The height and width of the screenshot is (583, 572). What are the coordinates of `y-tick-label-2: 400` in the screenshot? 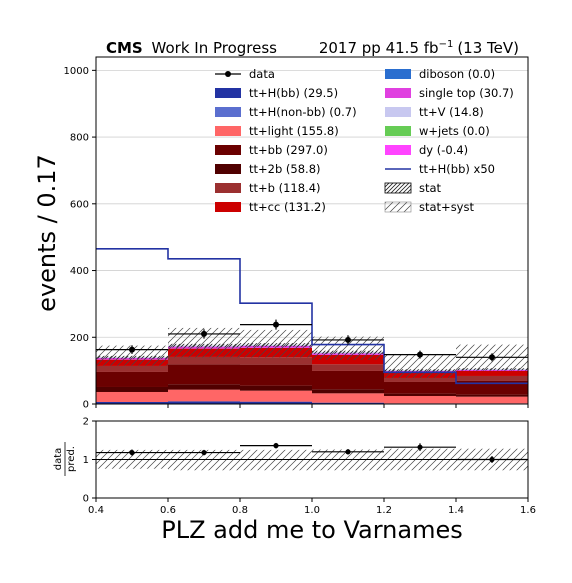 It's located at (79, 271).